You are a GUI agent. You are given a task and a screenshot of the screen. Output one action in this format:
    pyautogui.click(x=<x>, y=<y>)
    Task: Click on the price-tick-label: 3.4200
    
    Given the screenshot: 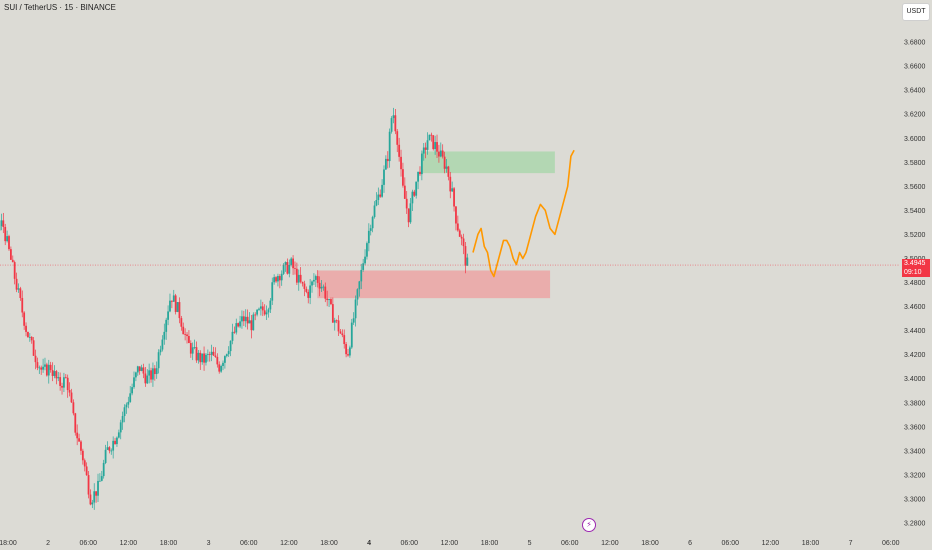 What is the action you would take?
    pyautogui.click(x=915, y=355)
    